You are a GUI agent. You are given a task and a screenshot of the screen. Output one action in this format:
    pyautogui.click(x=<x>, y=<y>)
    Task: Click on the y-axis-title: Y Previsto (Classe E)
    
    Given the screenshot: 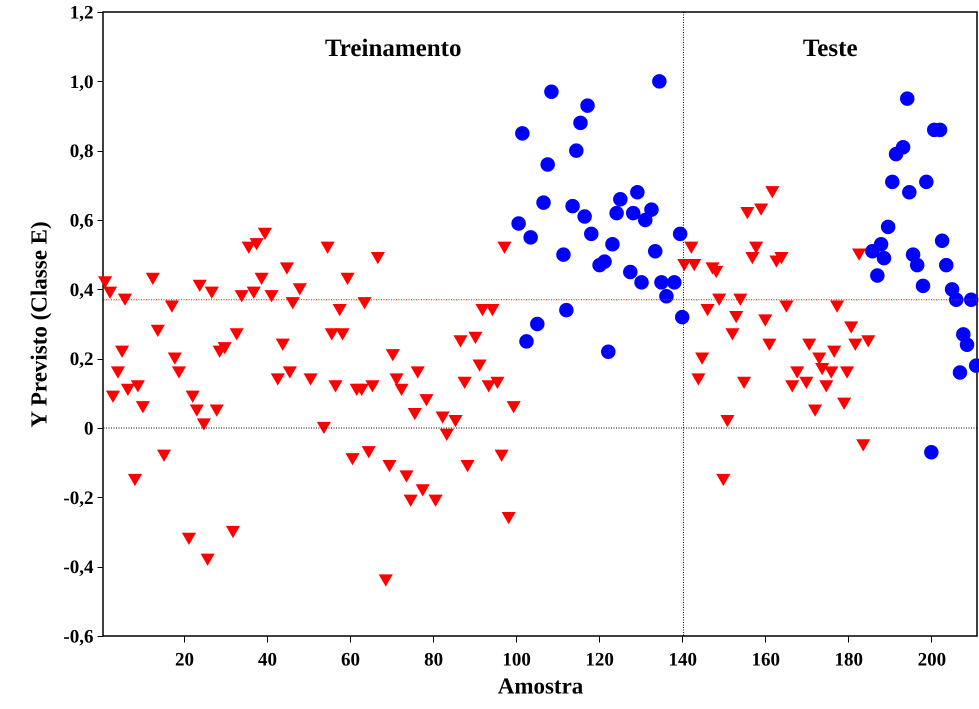 What is the action you would take?
    pyautogui.click(x=39, y=324)
    